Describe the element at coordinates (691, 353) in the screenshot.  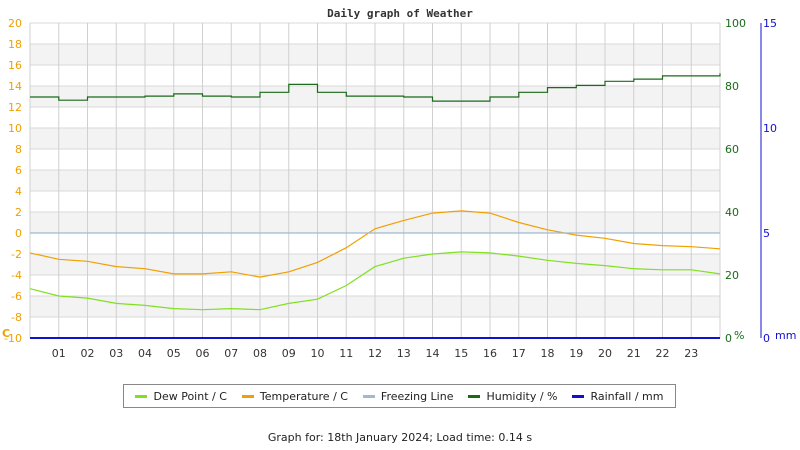
I see `svg-text: 23` at that location.